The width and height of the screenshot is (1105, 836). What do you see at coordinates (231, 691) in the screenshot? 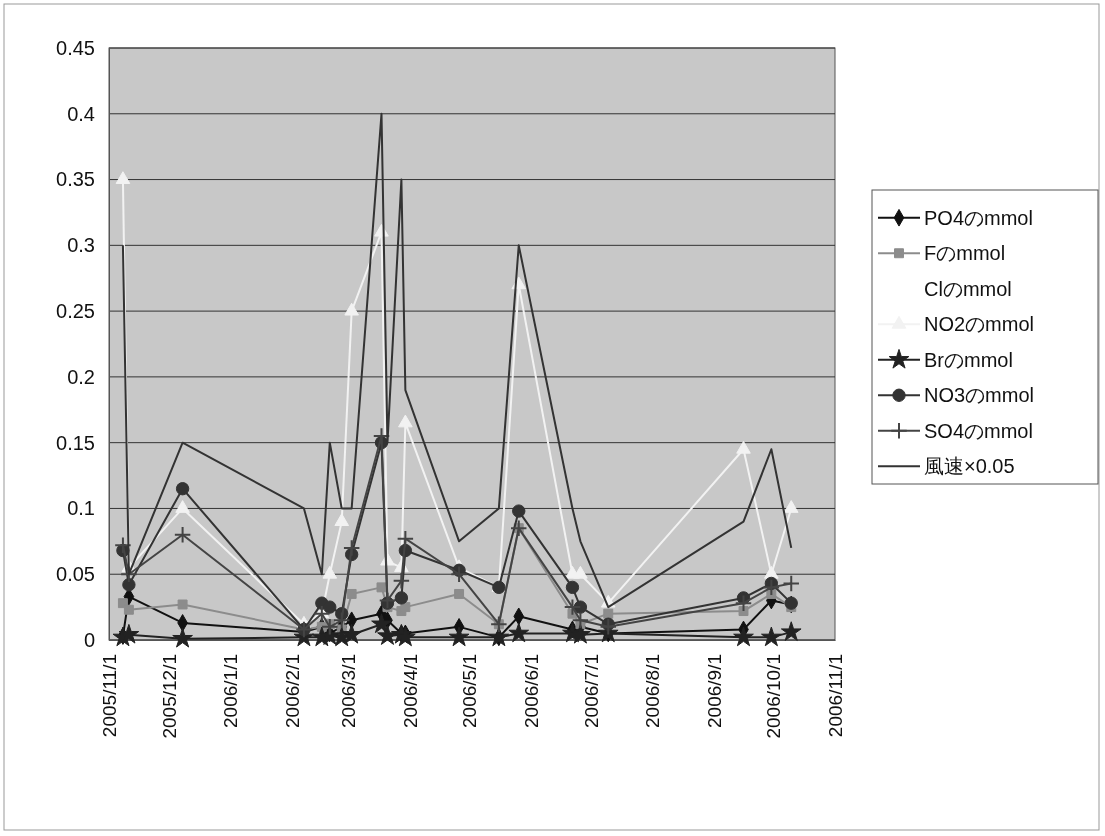
I see `x-tick-label: 2006/1/1` at bounding box center [231, 691].